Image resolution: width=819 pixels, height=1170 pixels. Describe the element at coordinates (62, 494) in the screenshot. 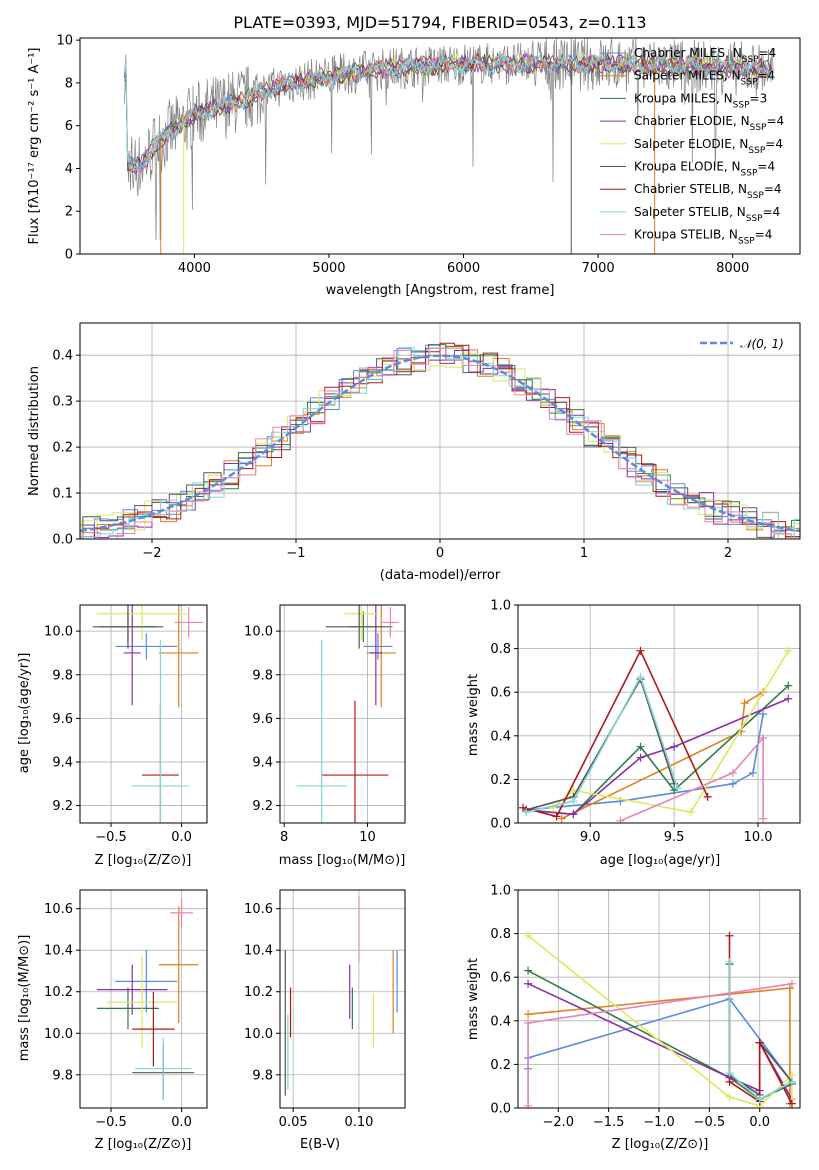

I see `residuals-ytick-label: 0.1` at that location.